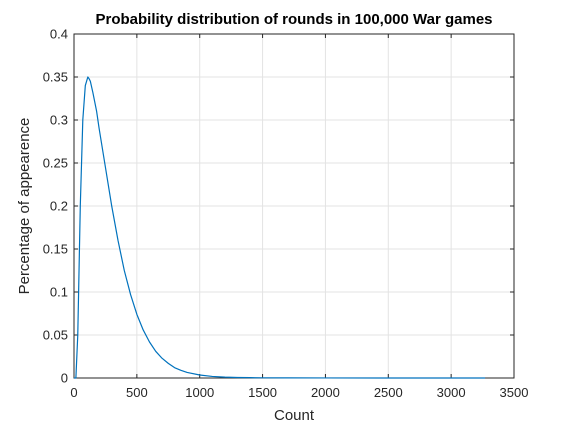 The image size is (567, 425). Describe the element at coordinates (262, 392) in the screenshot. I see `x-tick-label: 1500` at that location.